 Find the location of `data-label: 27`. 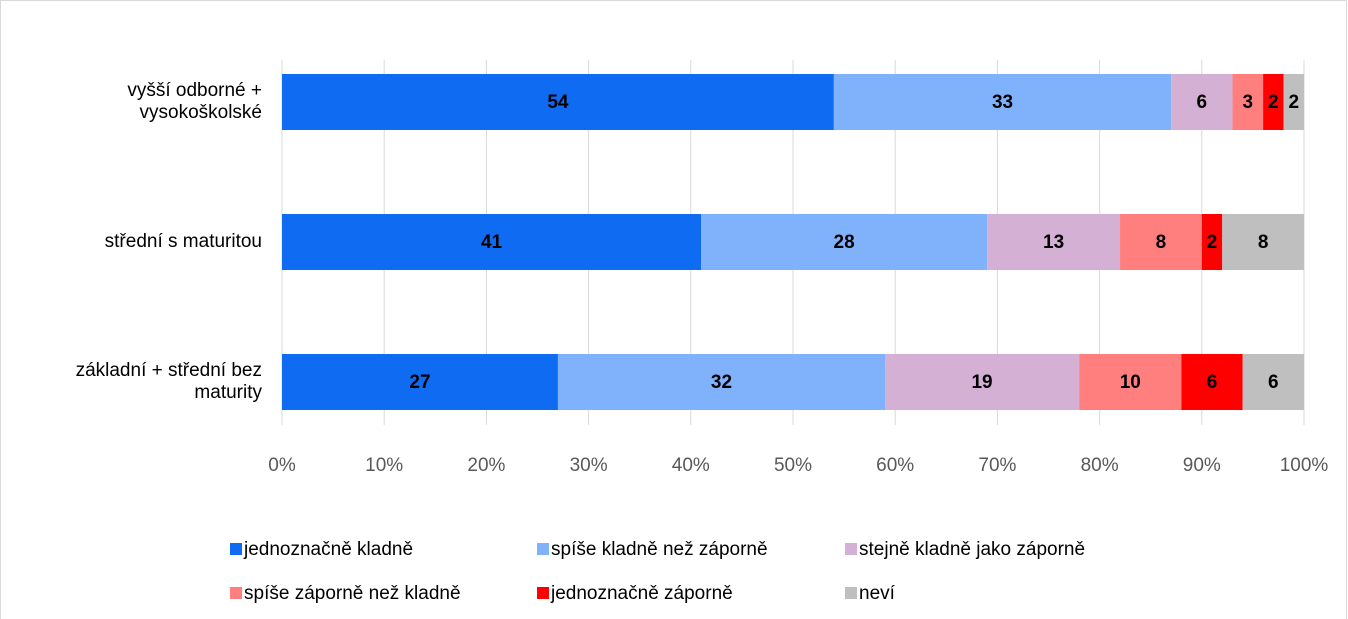

data-label: 27 is located at coordinates (419, 382).